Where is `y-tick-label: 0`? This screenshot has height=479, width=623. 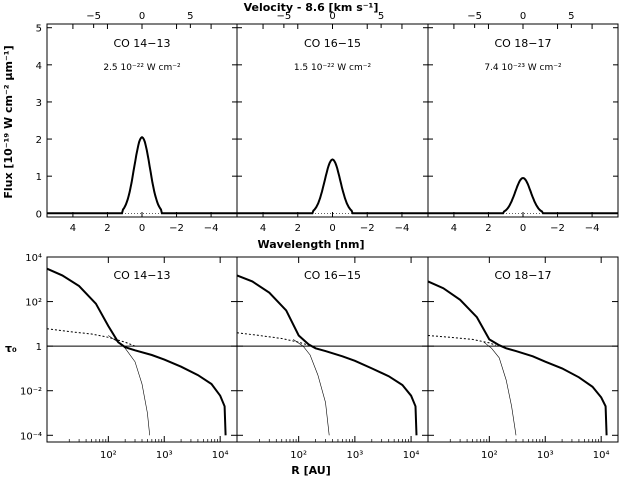
y-tick-label: 0 is located at coordinates (39, 214).